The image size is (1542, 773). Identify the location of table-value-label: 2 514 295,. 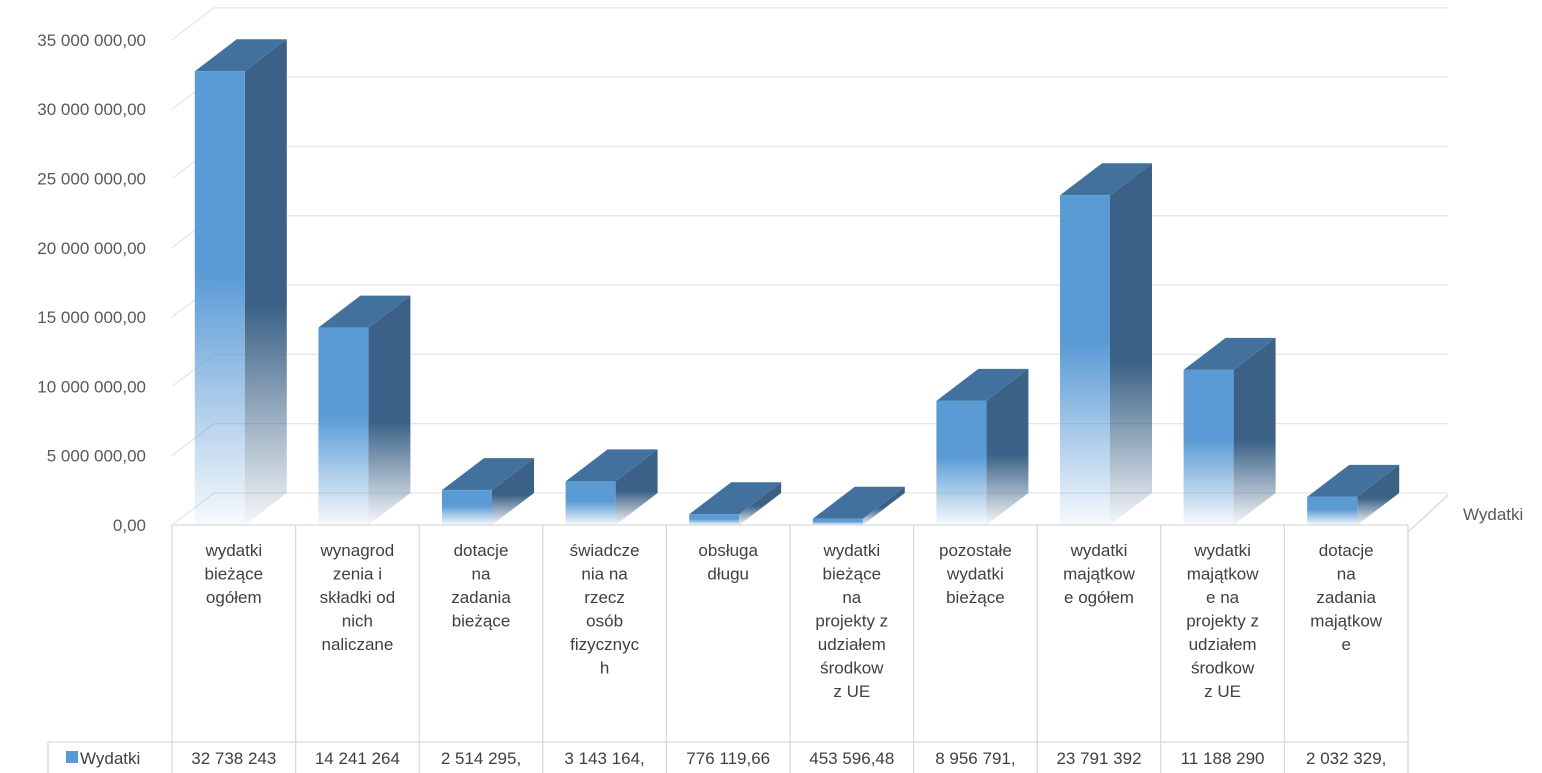
(481, 758).